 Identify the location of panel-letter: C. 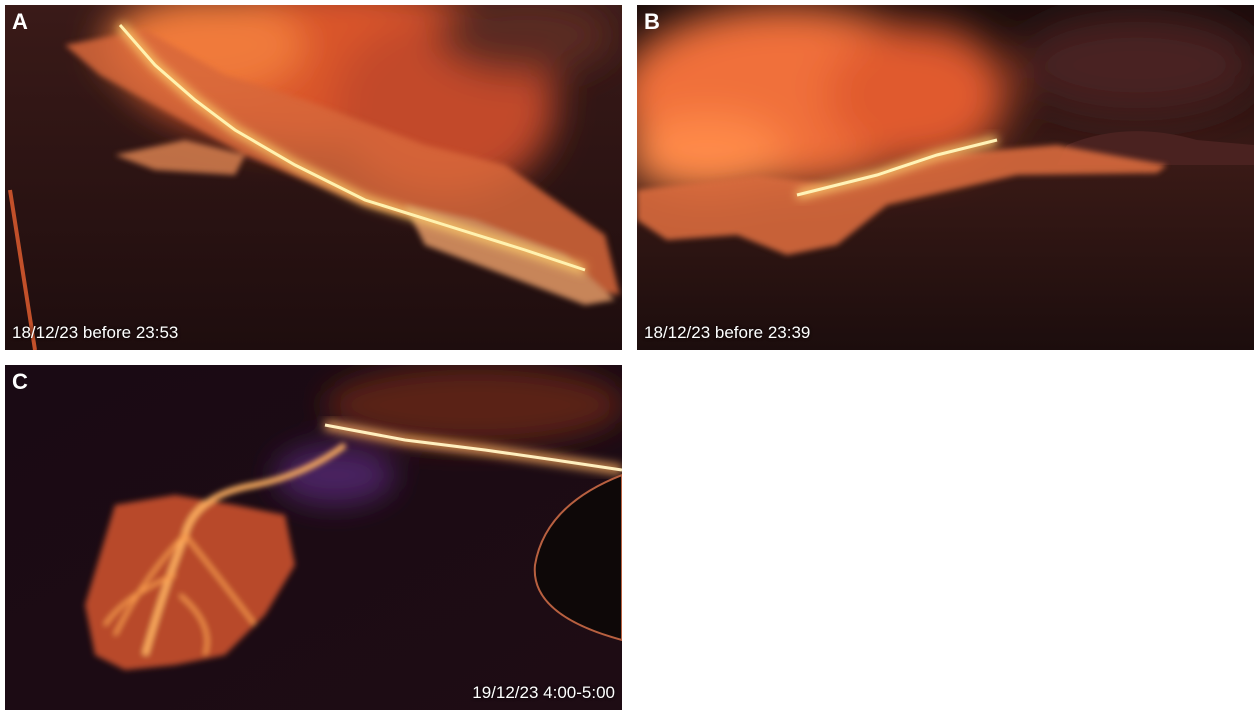
(20, 381).